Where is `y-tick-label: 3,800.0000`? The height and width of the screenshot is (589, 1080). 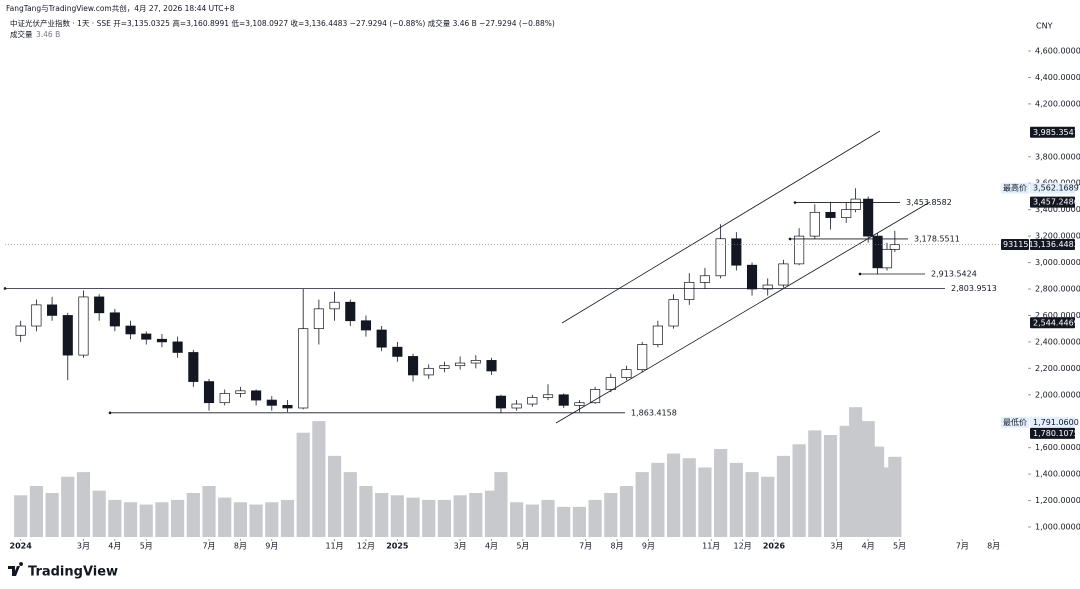 y-tick-label: 3,800.0000 is located at coordinates (1057, 156).